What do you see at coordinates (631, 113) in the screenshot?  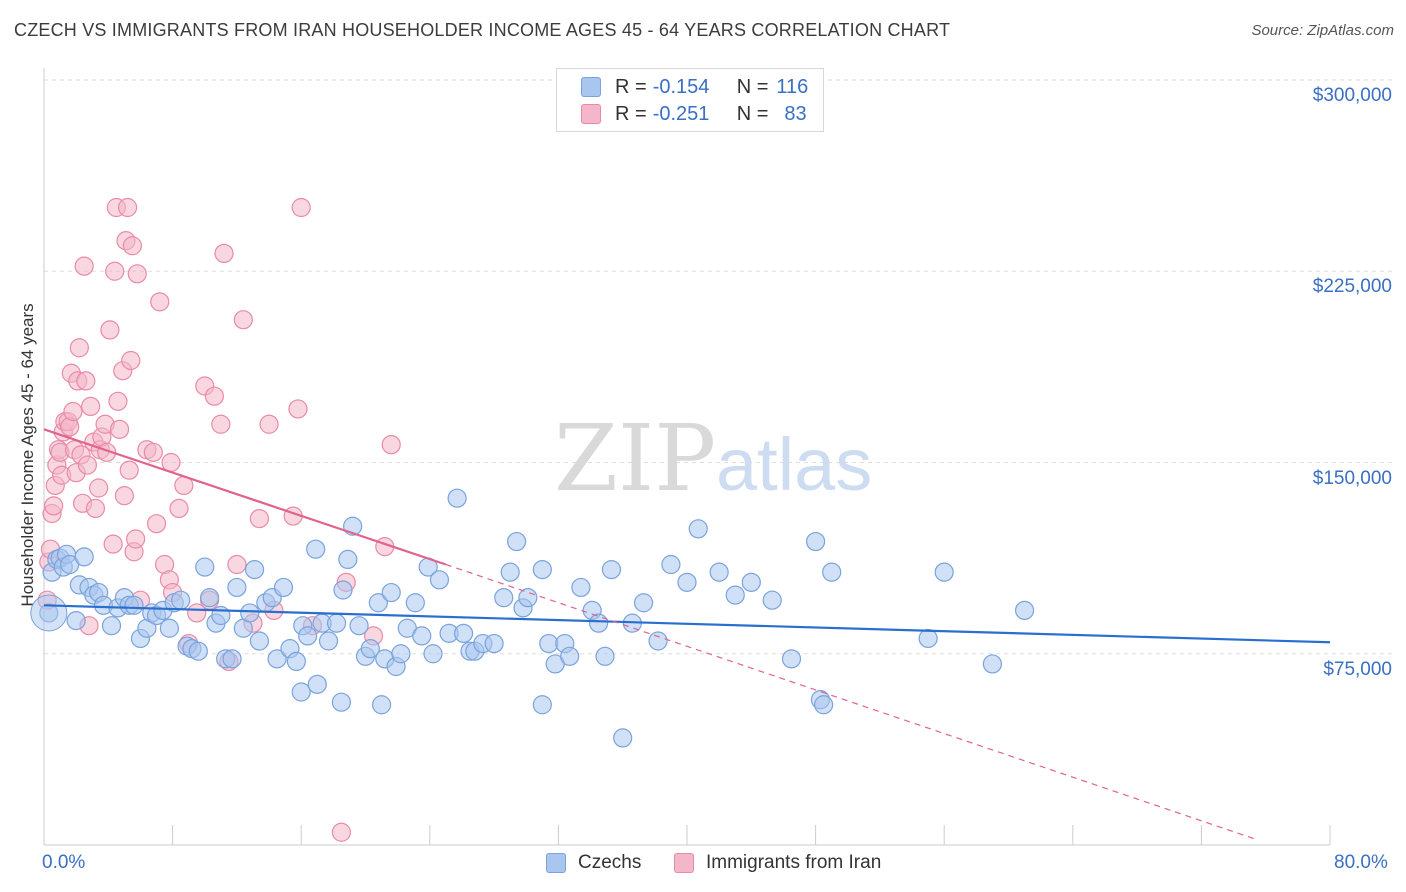 I see `legend-r-label: R =` at bounding box center [631, 113].